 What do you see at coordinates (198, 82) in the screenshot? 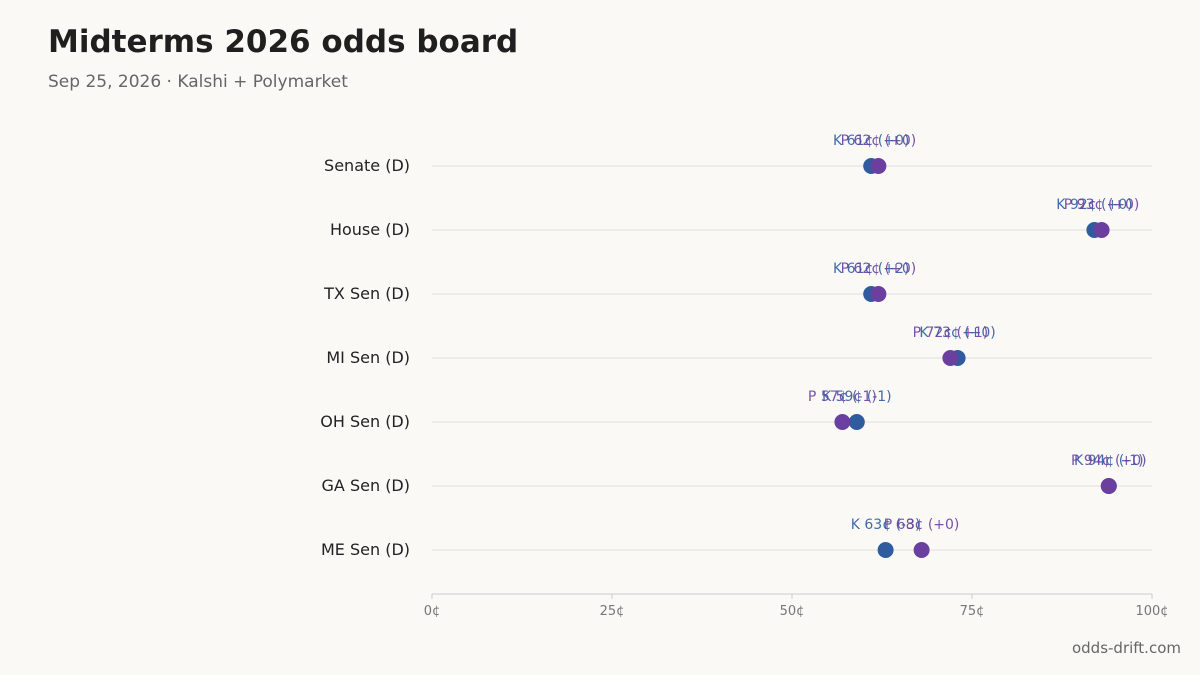
I see `chart-subtitle: Sep 25, 2026 · Kalshi + Polymarket` at bounding box center [198, 82].